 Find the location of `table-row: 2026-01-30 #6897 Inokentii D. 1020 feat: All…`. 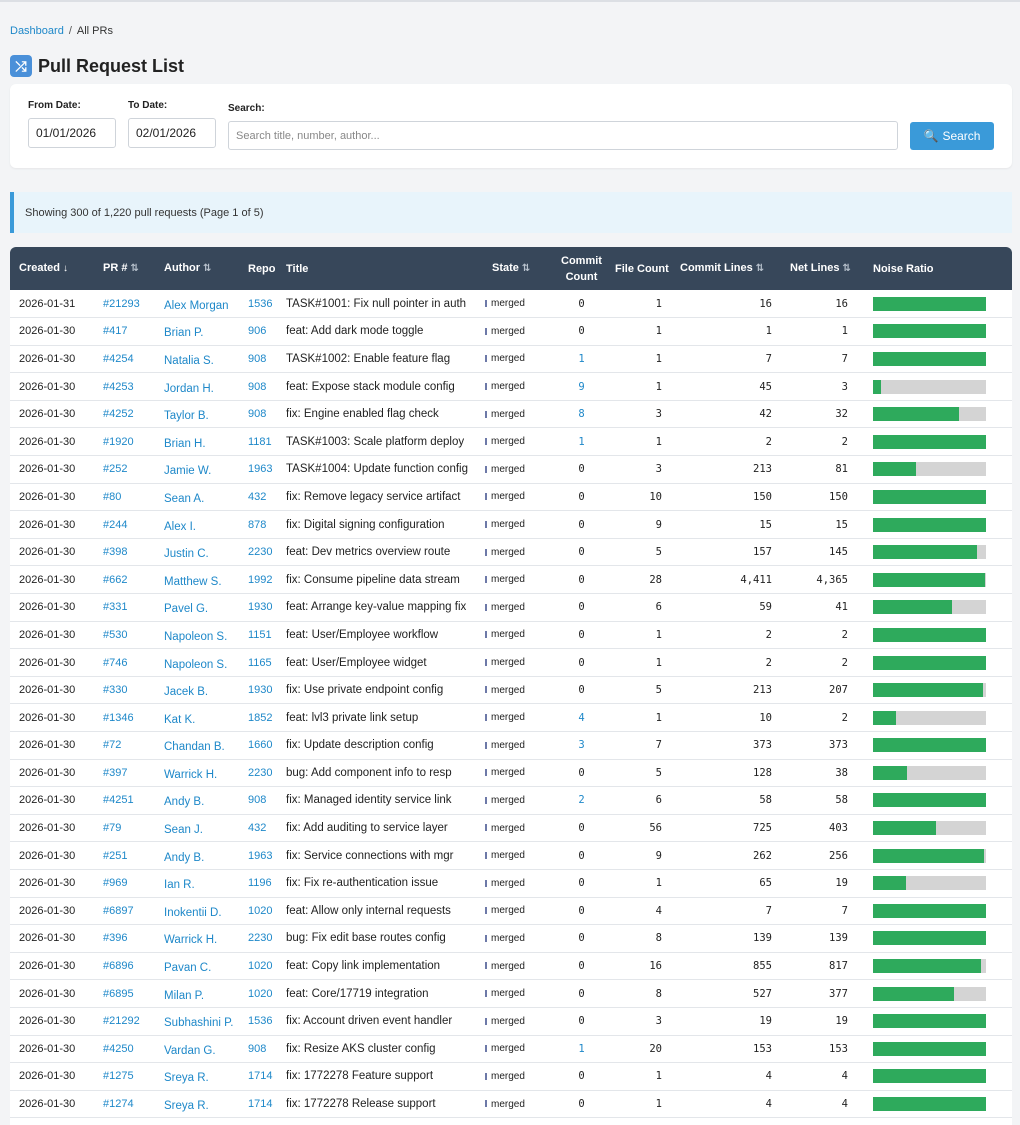

table-row: 2026-01-30 #6897 Inokentii D. 1020 feat: All… is located at coordinates (511, 911).